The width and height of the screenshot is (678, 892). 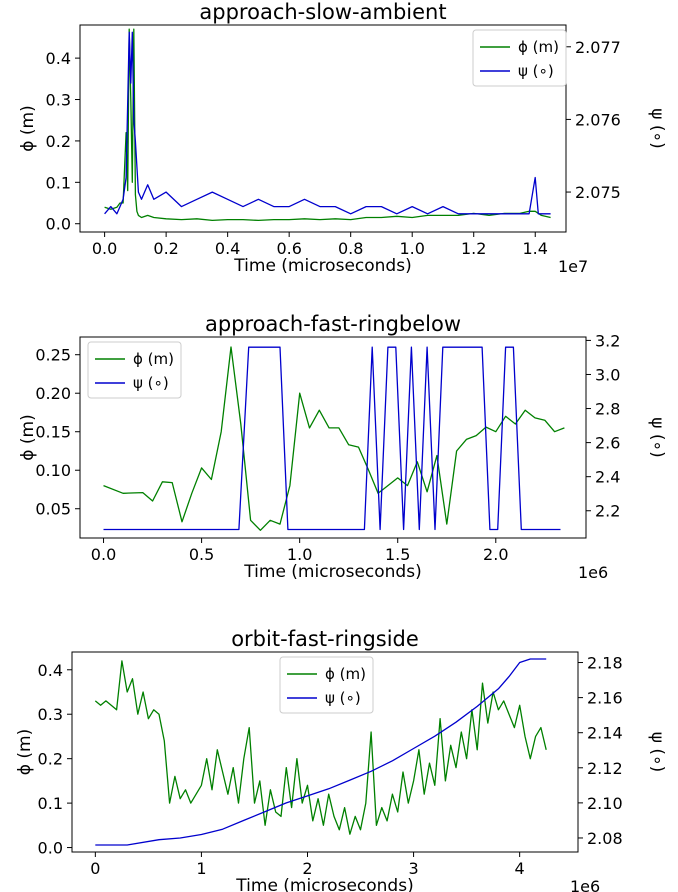 What do you see at coordinates (227, 248) in the screenshot?
I see `x-tick-label: 0.4` at bounding box center [227, 248].